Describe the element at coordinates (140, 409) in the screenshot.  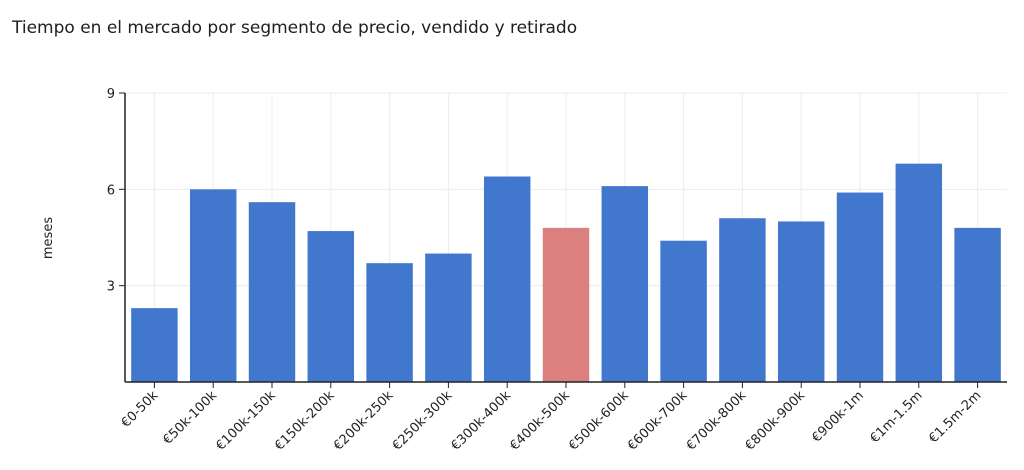
I see `x-tick-label: €0-50k` at that location.